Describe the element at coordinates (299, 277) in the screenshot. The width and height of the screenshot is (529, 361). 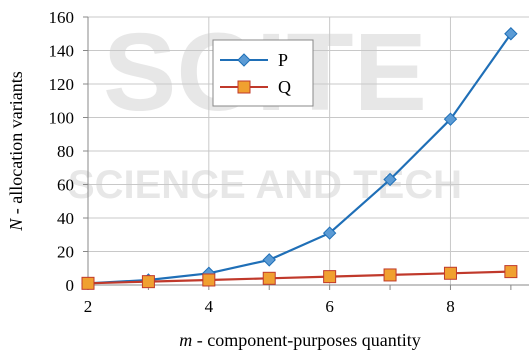
I see `series-line-q` at that location.